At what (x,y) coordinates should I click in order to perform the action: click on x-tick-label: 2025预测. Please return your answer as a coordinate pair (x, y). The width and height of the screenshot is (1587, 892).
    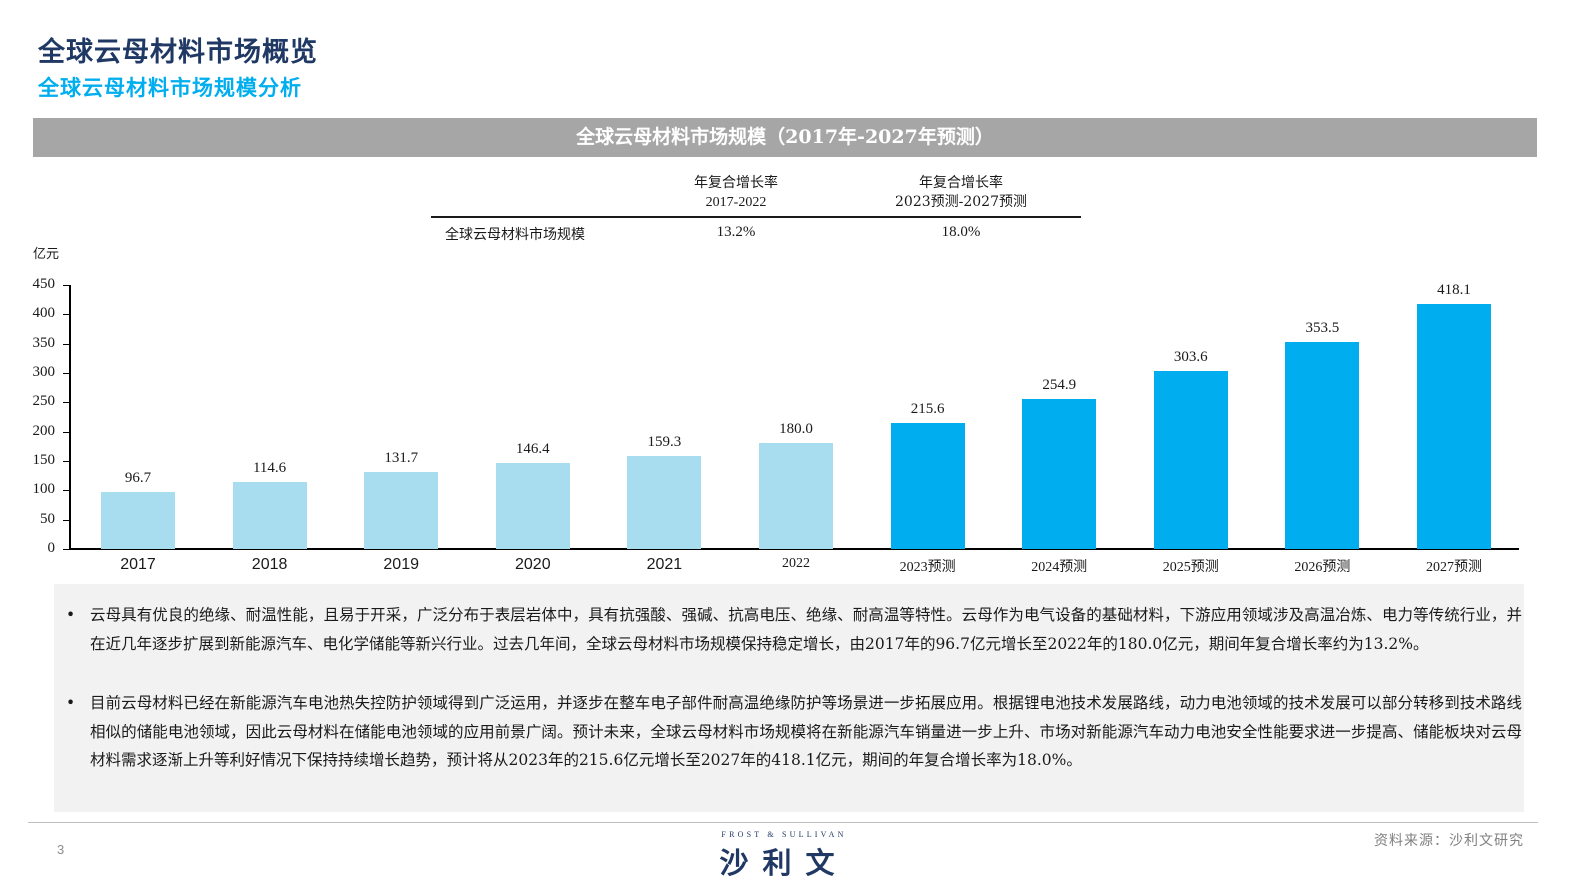
    Looking at the image, I should click on (1190, 567).